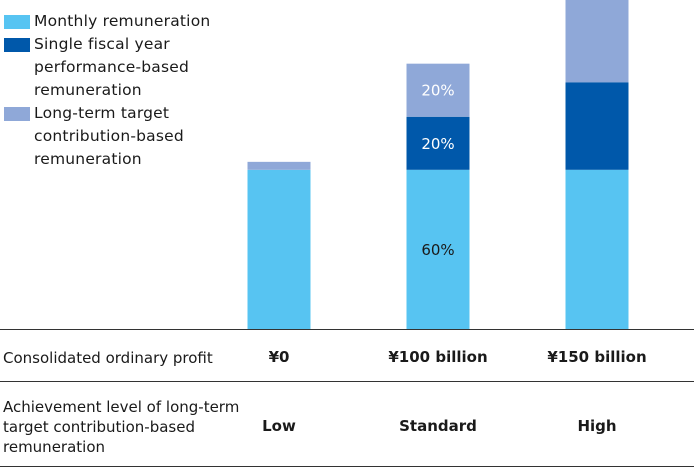  I want to click on baseline-rule, so click(347, 329).